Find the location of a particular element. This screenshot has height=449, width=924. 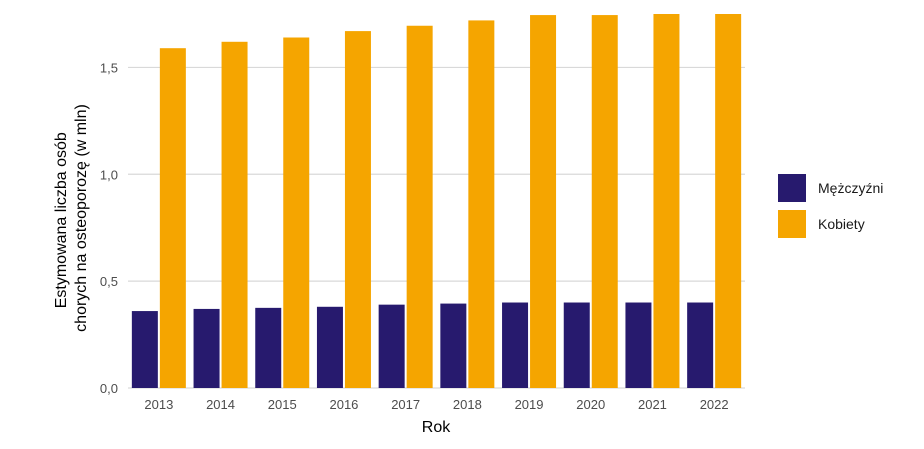

x-tick-label: 2014 is located at coordinates (220, 404).